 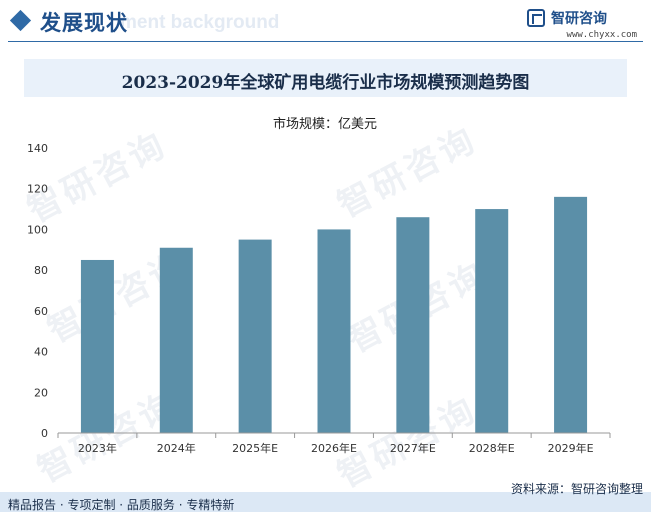 I want to click on y-tick-label: 140, so click(x=37, y=148).